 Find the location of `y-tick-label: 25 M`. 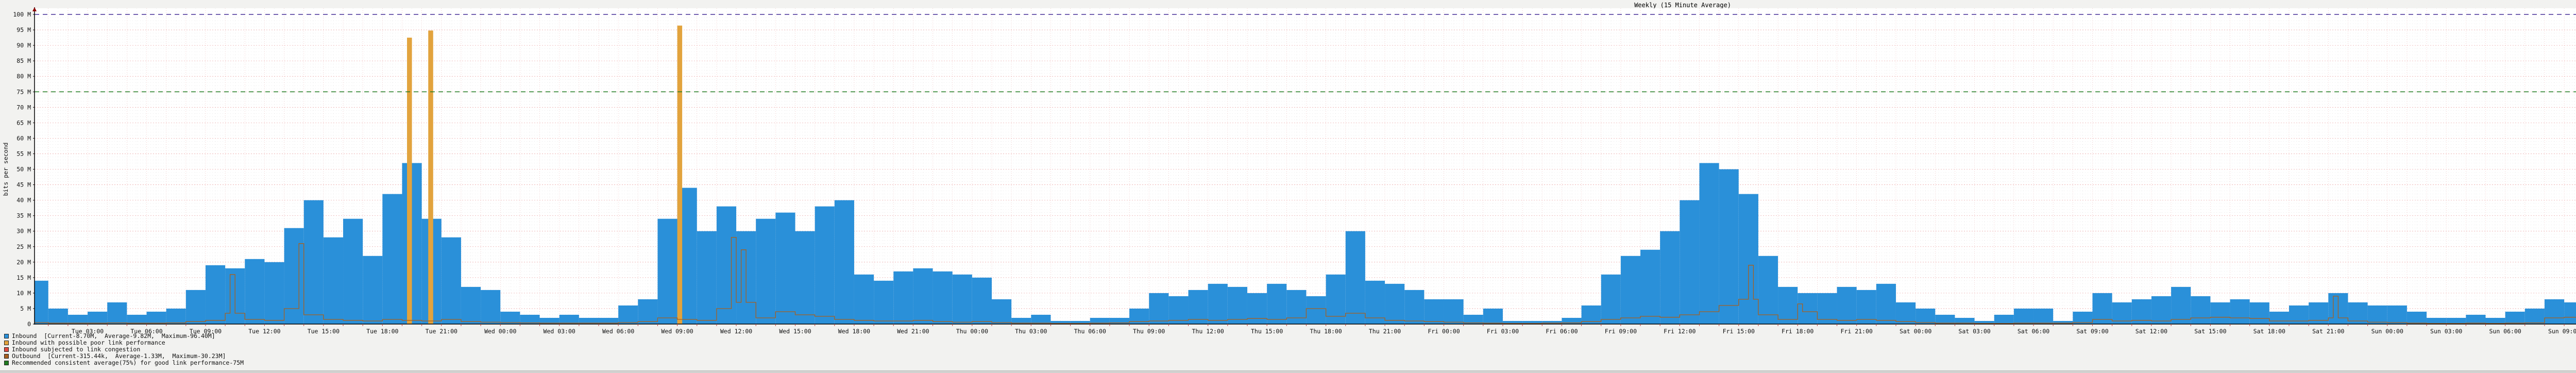

y-tick-label: 25 M is located at coordinates (23, 246).